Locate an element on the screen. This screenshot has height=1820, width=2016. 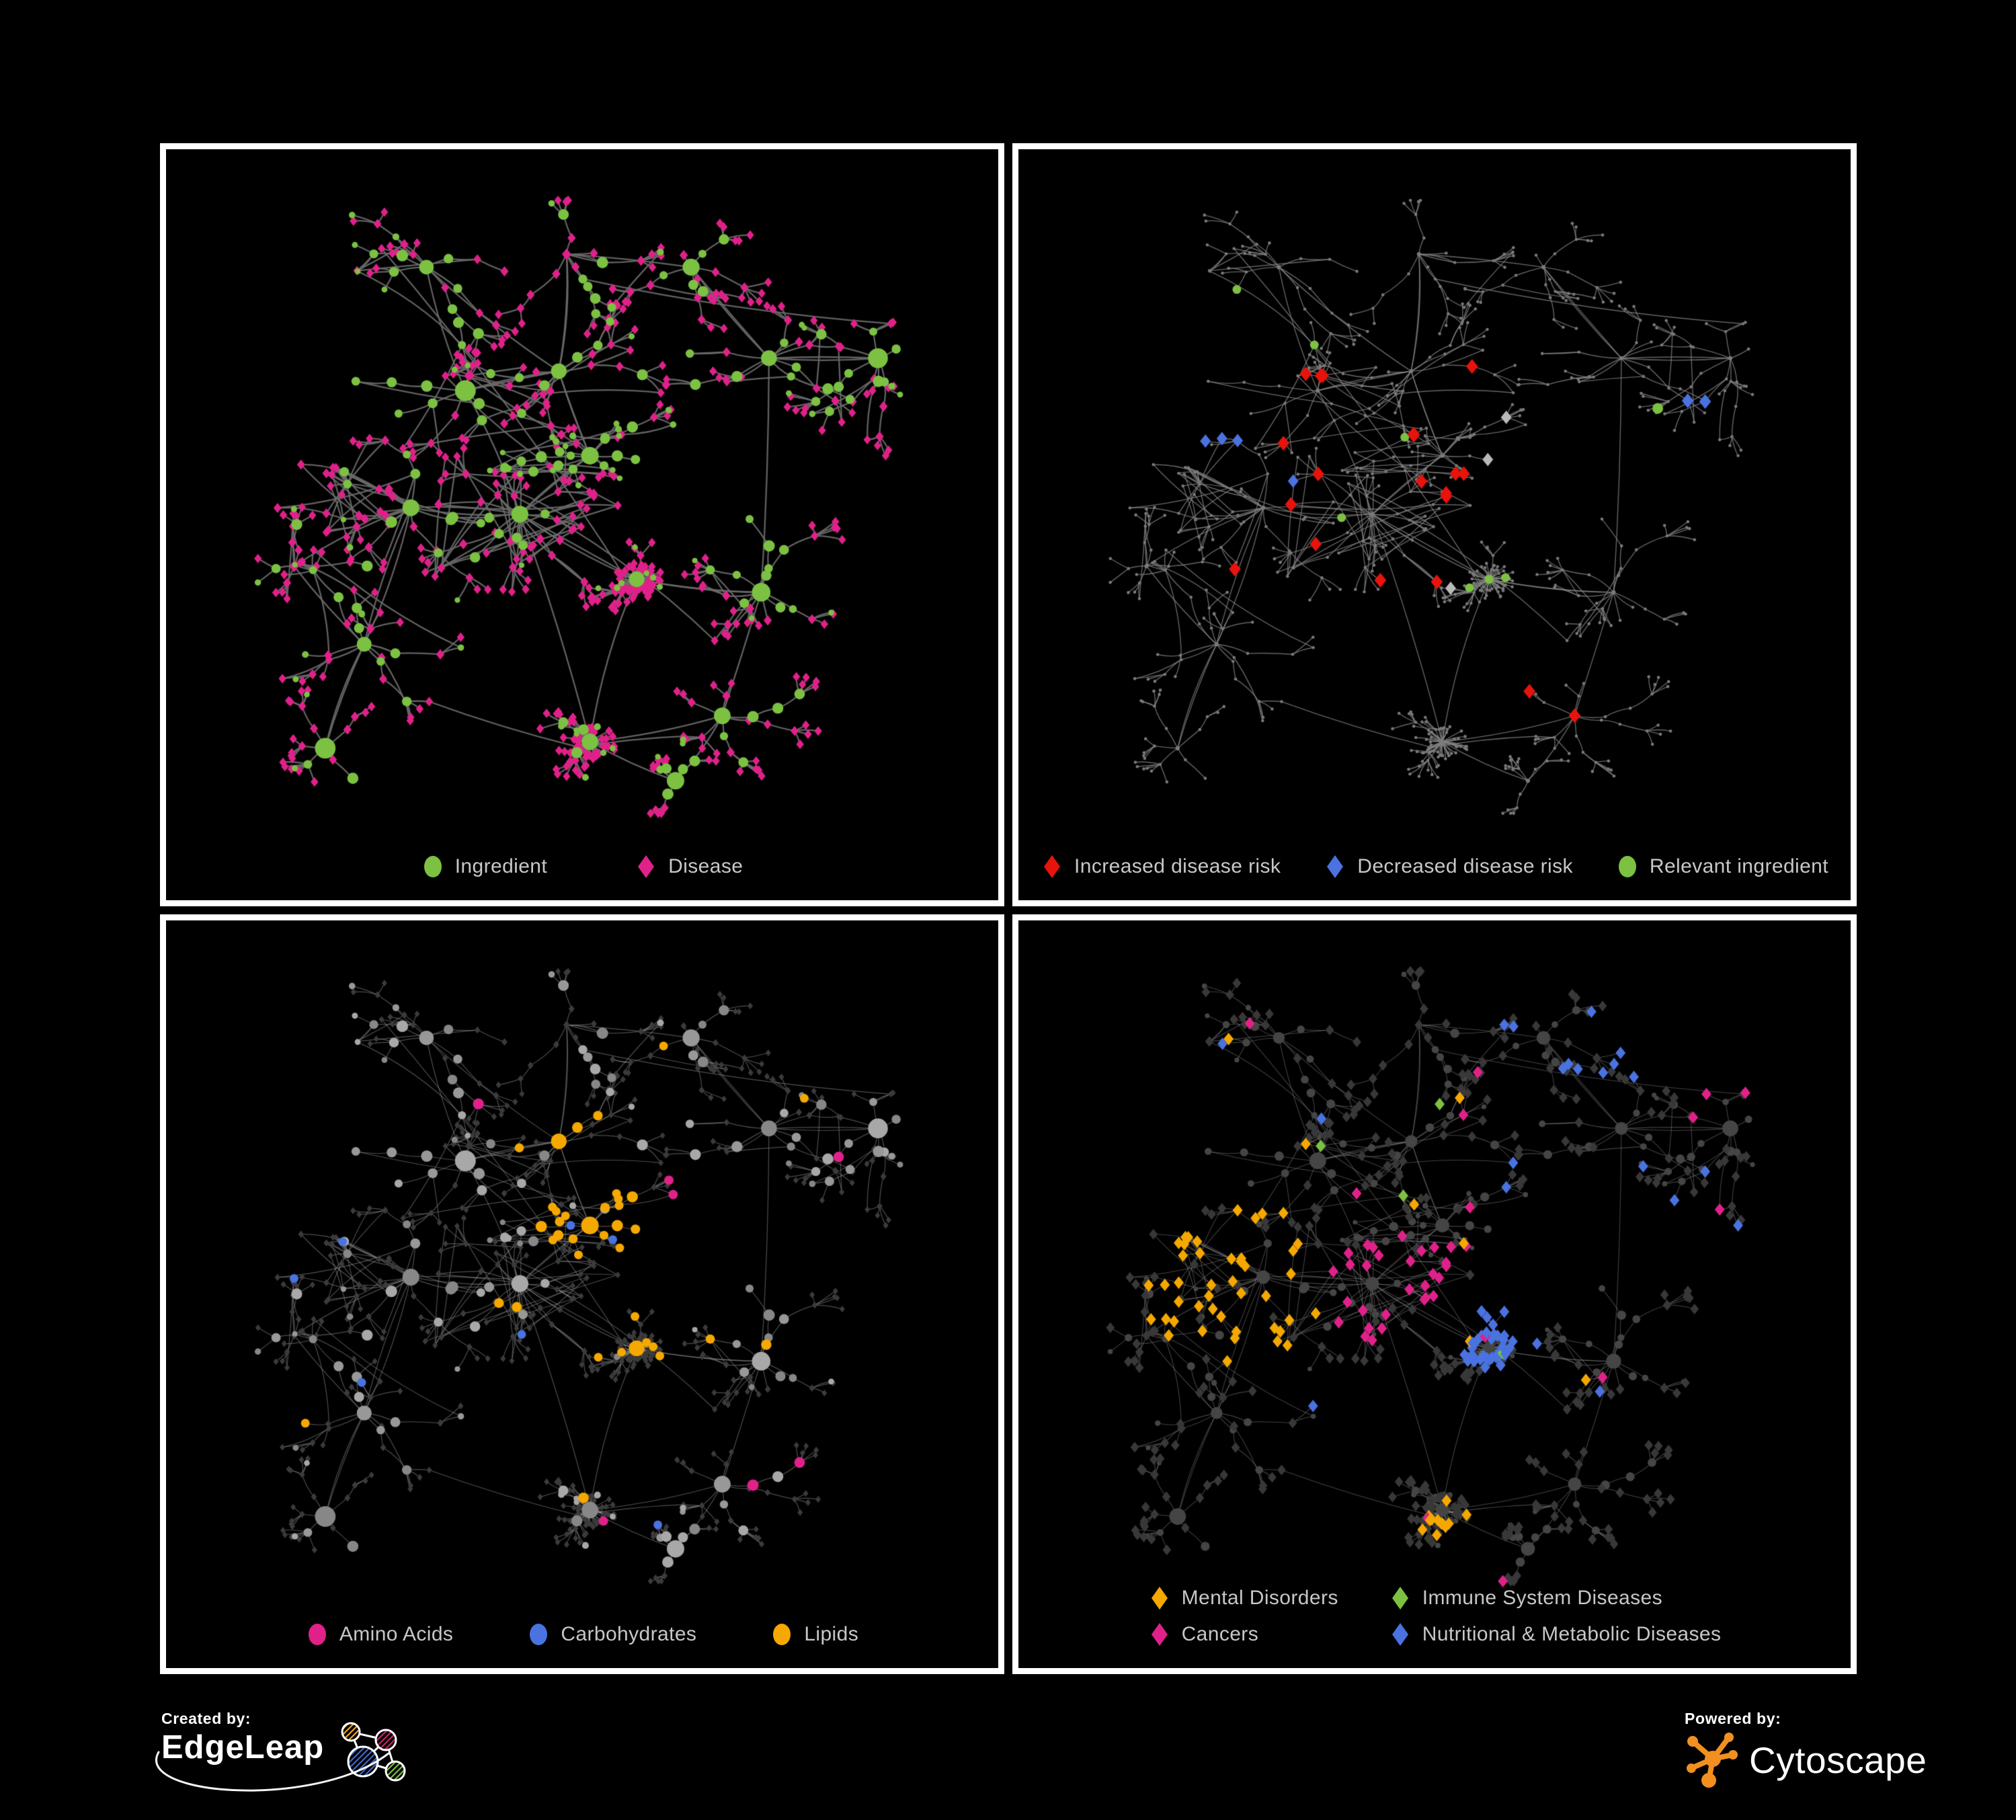
legend-label: Ingredient is located at coordinates (501, 866).